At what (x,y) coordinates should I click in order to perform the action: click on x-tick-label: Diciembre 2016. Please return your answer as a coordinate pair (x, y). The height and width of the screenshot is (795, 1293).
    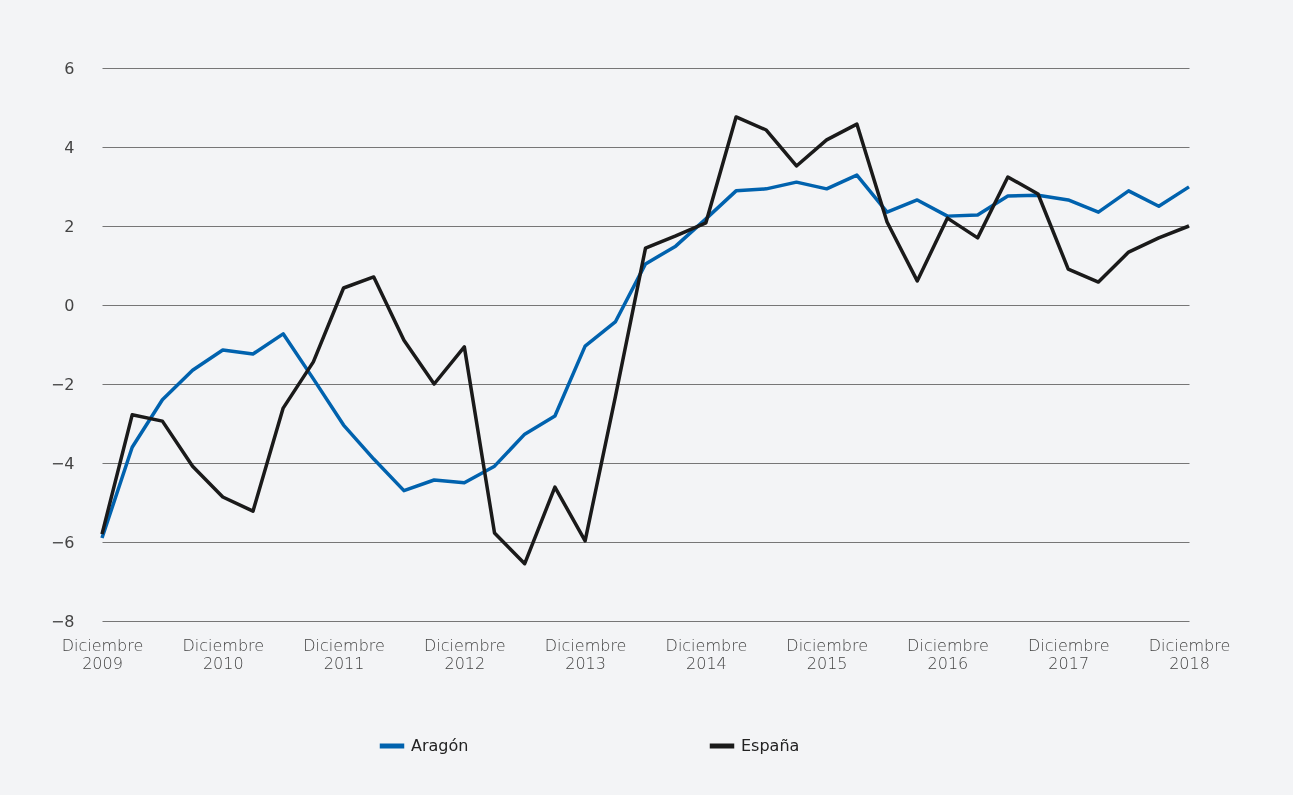
    Looking at the image, I should click on (948, 654).